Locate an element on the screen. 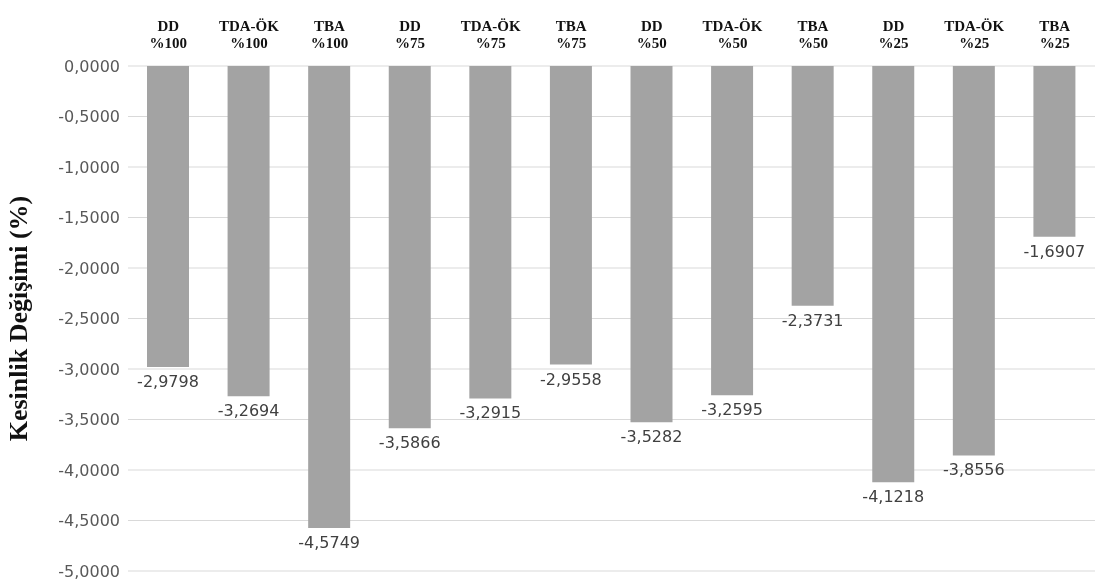 This screenshot has width=1113, height=587. x-tick-label: TBA %25 is located at coordinates (1055, 34).